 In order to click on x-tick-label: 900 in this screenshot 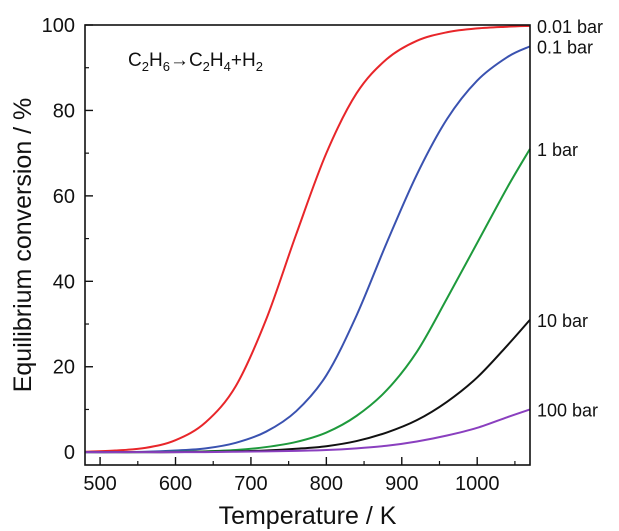, I will do `click(401, 484)`.